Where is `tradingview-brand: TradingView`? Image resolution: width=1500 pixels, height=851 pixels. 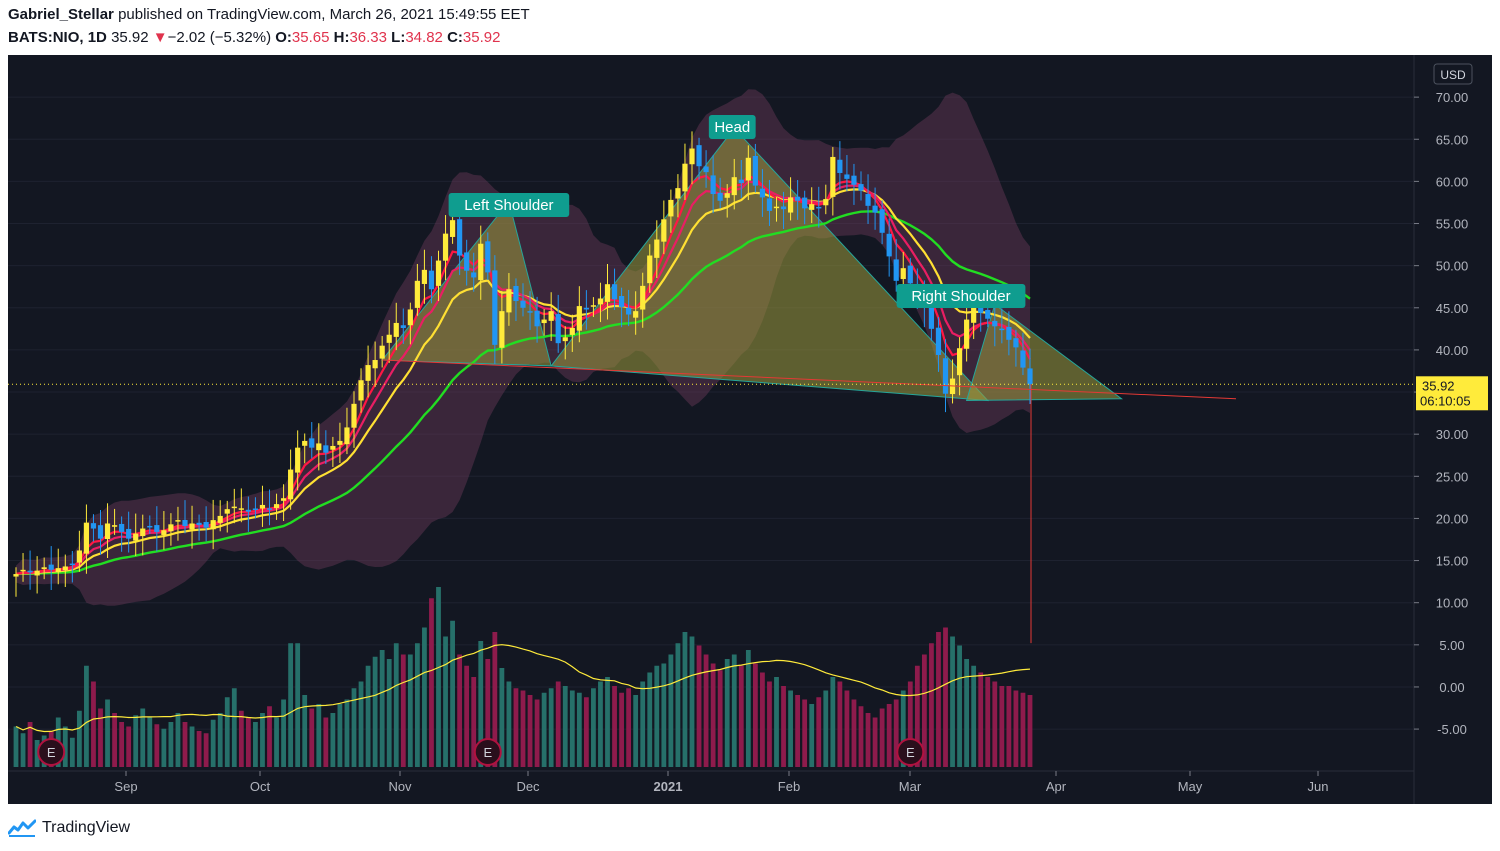 tradingview-brand: TradingView is located at coordinates (86, 827).